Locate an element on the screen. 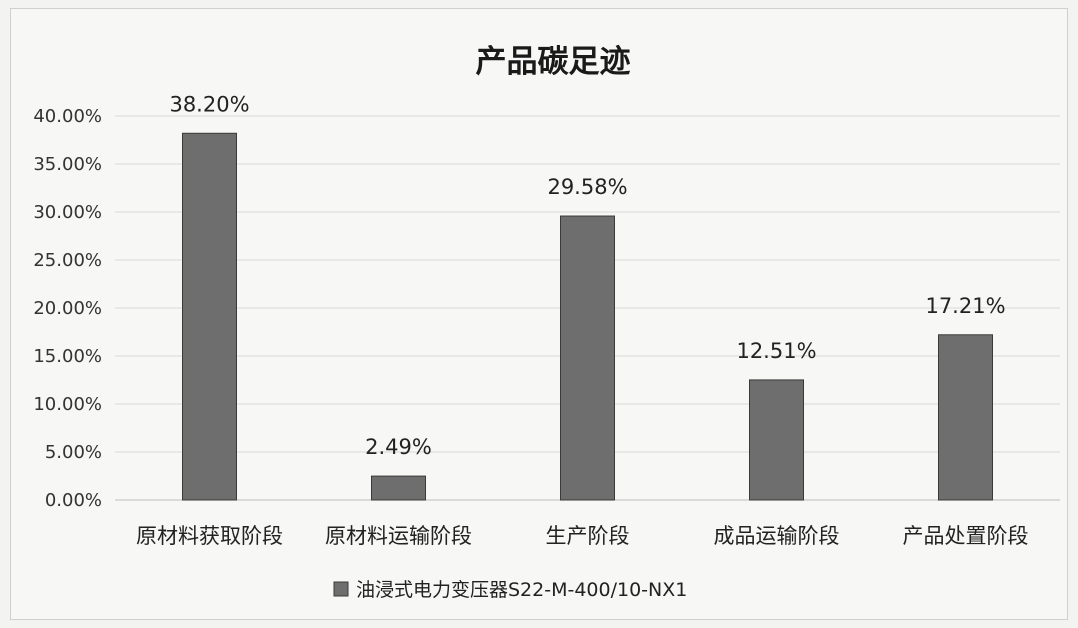  category-label: 生产阶段 is located at coordinates (588, 536).